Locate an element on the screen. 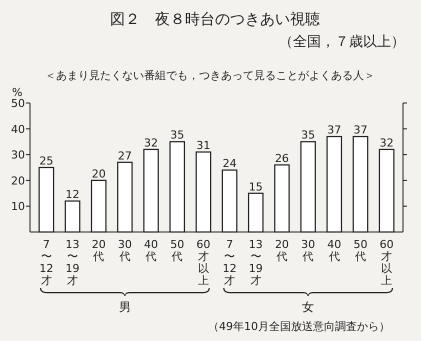 The height and width of the screenshot is (341, 421). data-label: 24 is located at coordinates (229, 163).